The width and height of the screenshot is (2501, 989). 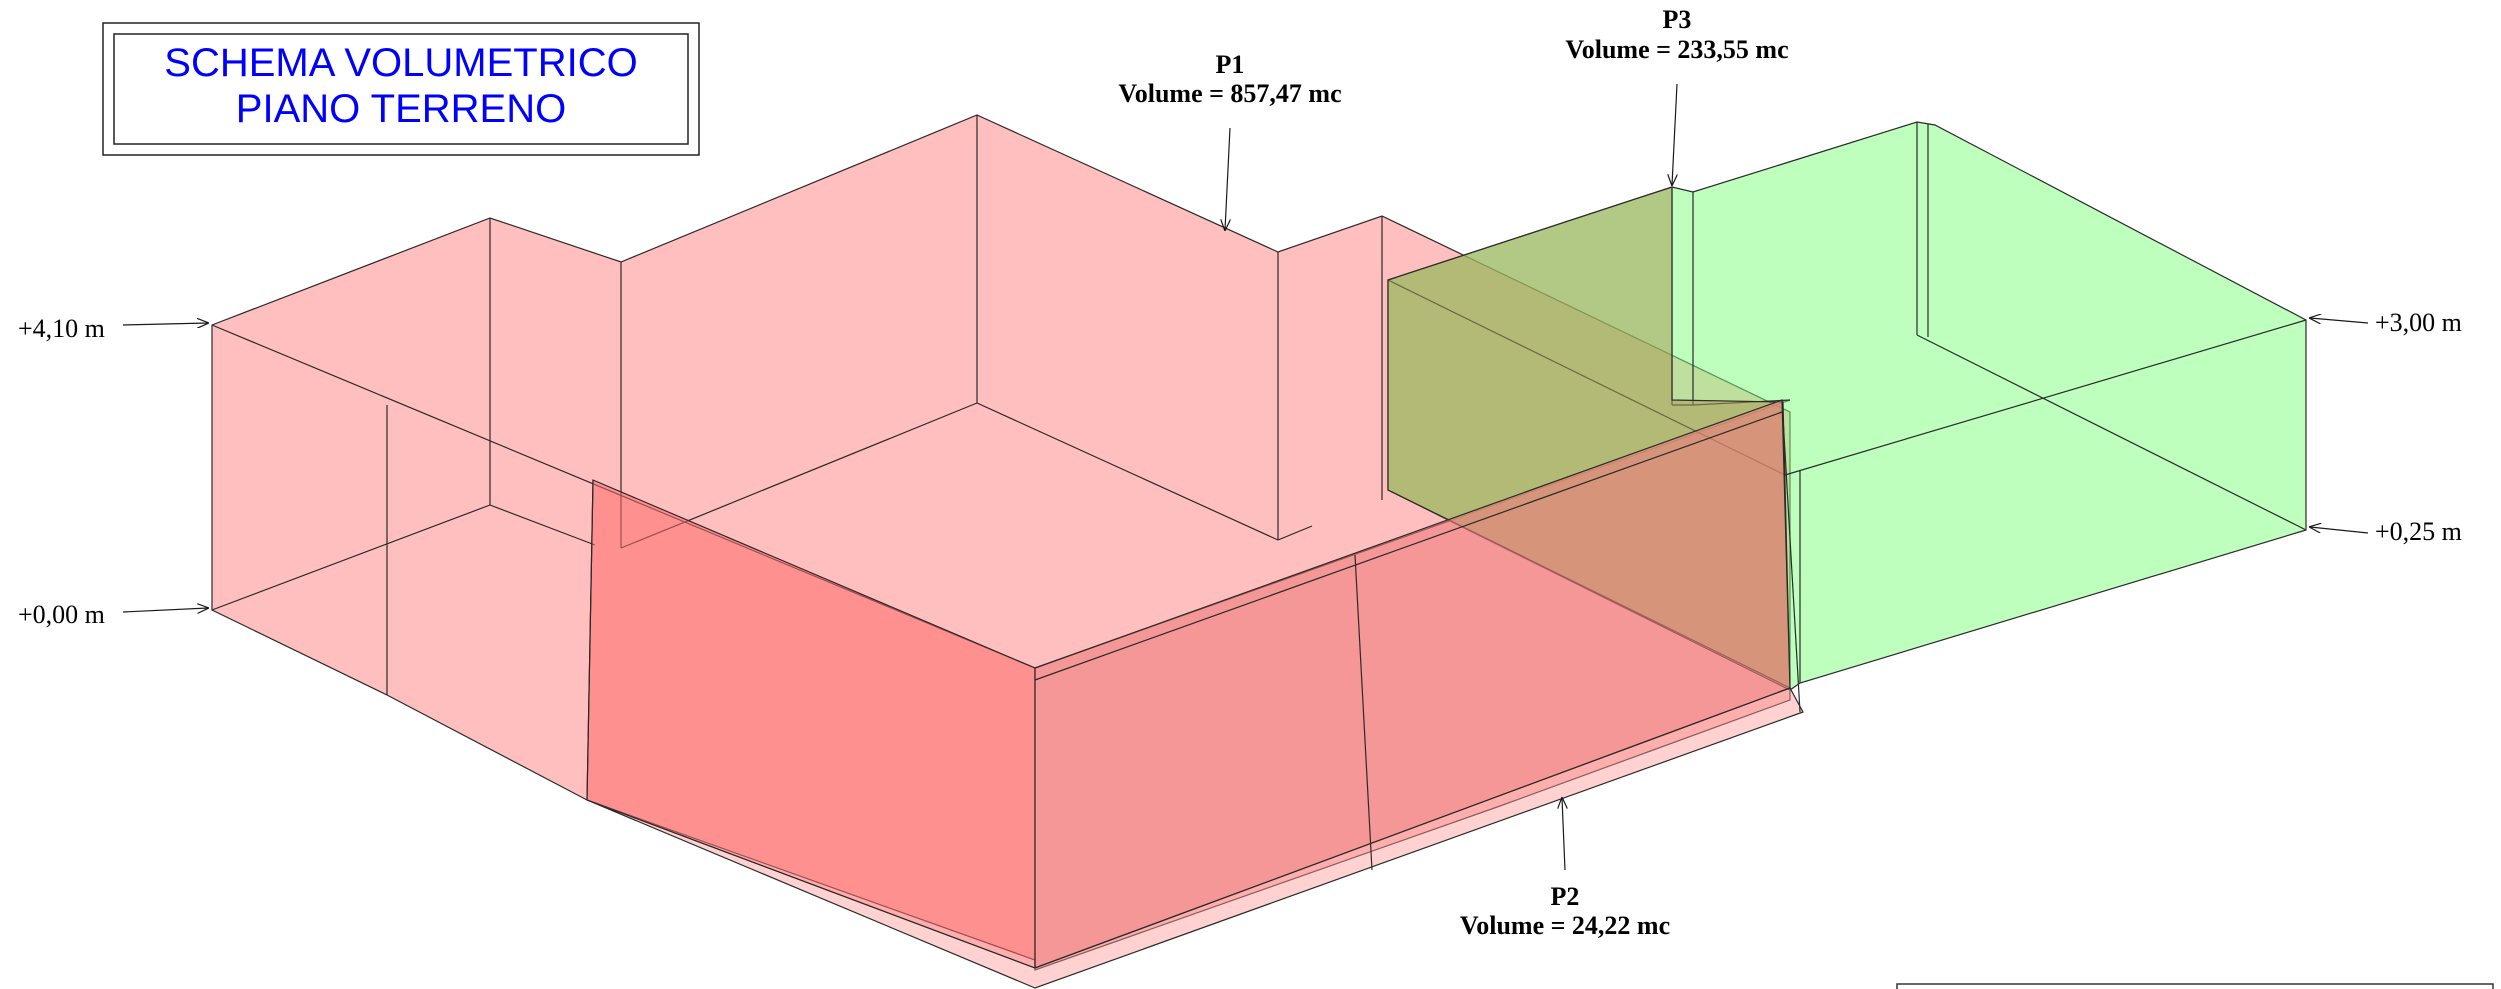 I want to click on p3-leader, so click(x=1675, y=134).